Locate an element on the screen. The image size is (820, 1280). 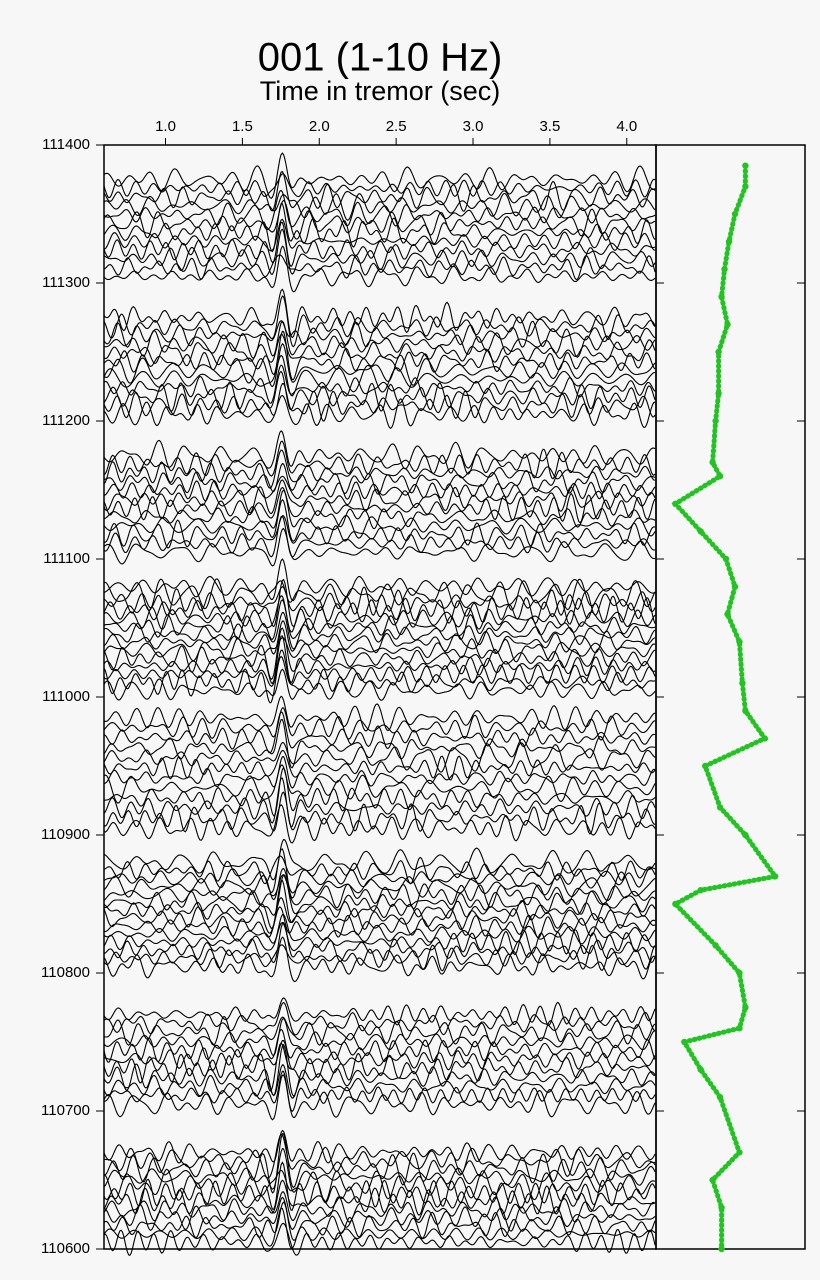
x-tick-label: 3.0 is located at coordinates (473, 126).